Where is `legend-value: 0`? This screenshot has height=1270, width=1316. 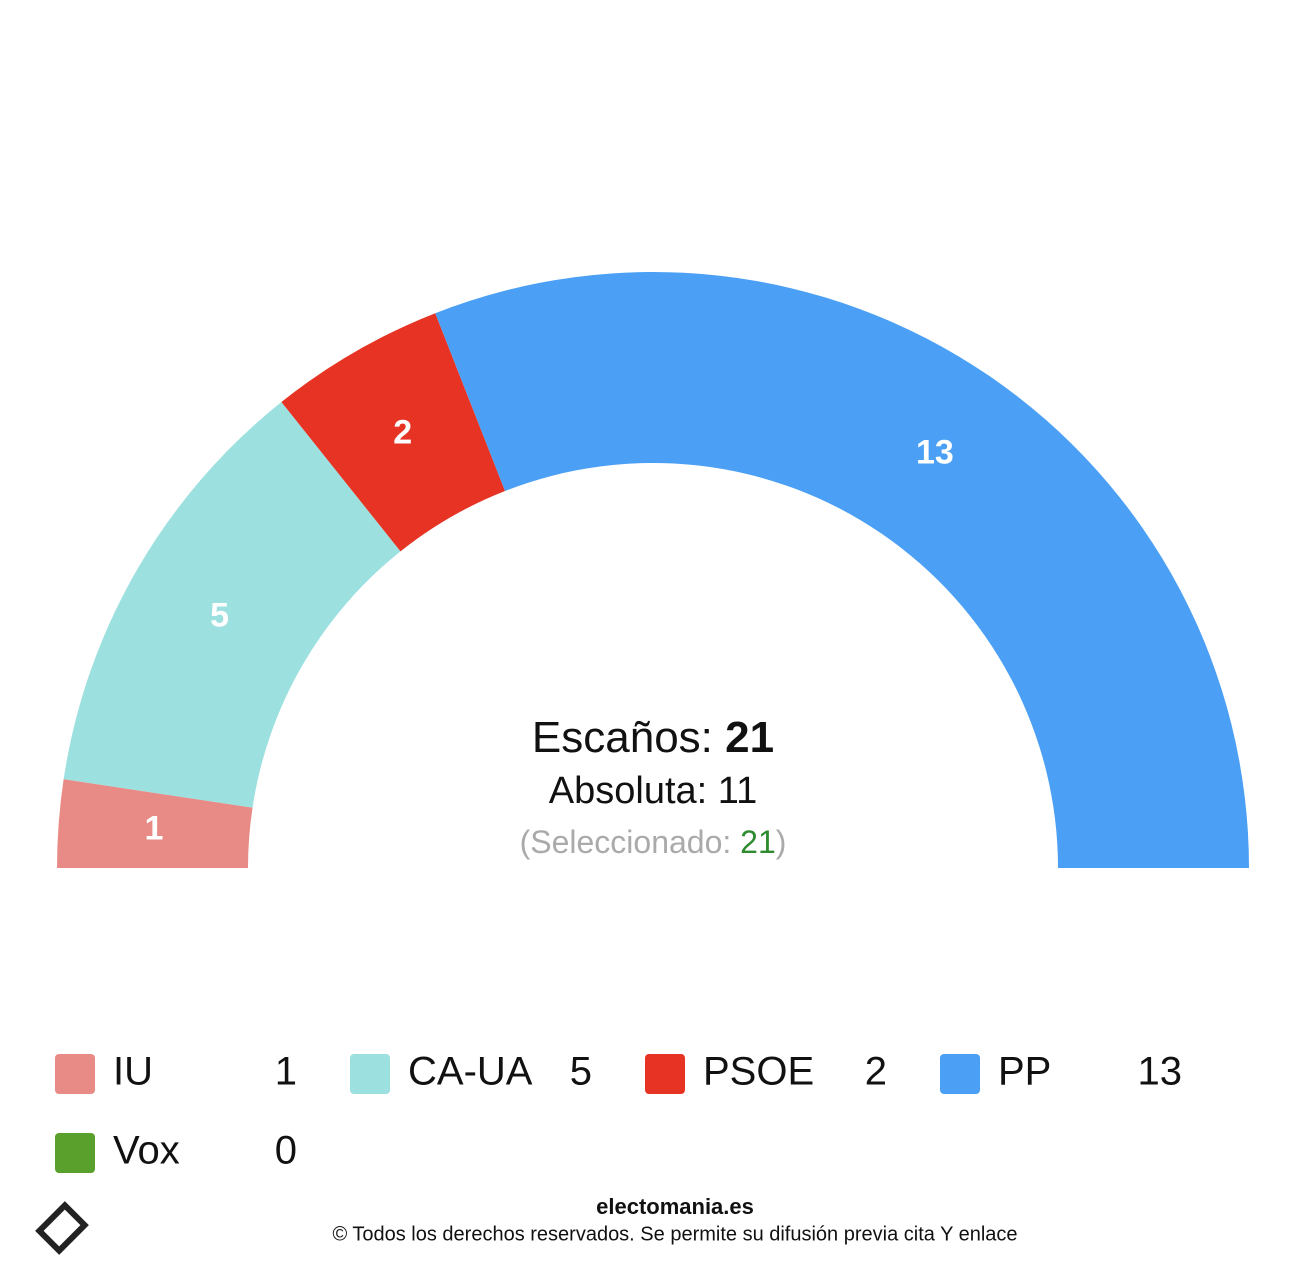 legend-value: 0 is located at coordinates (286, 1151).